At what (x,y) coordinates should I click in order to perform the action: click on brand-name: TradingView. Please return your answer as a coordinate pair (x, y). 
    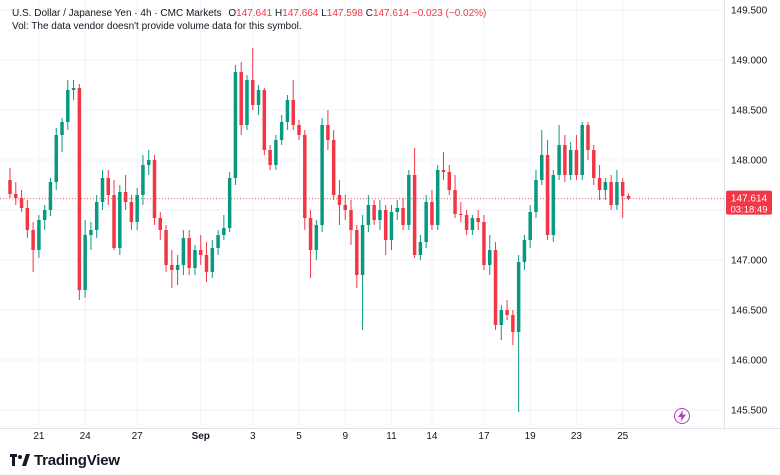
    Looking at the image, I should click on (77, 460).